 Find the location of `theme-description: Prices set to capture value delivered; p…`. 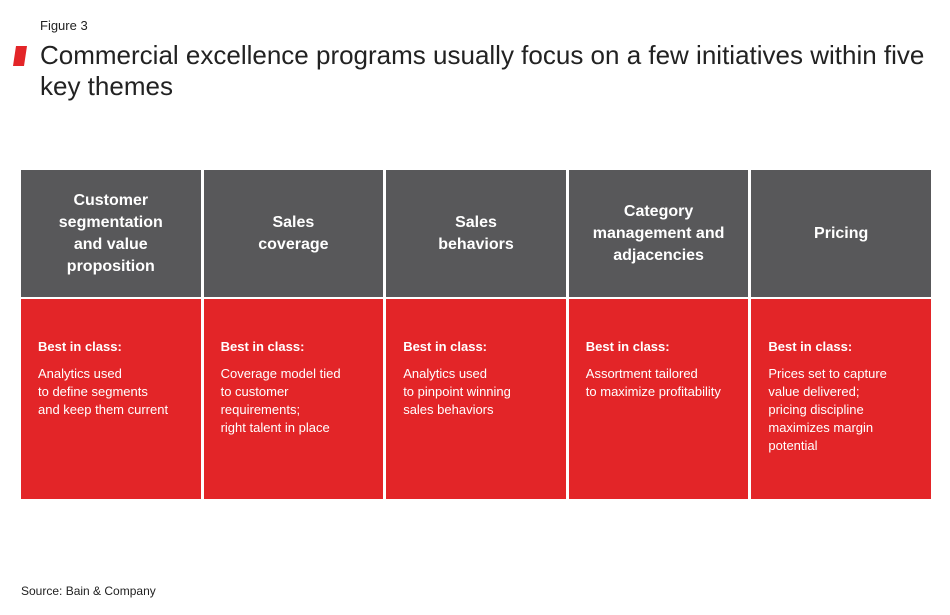

theme-description: Prices set to capture value delivered; p… is located at coordinates (827, 409).